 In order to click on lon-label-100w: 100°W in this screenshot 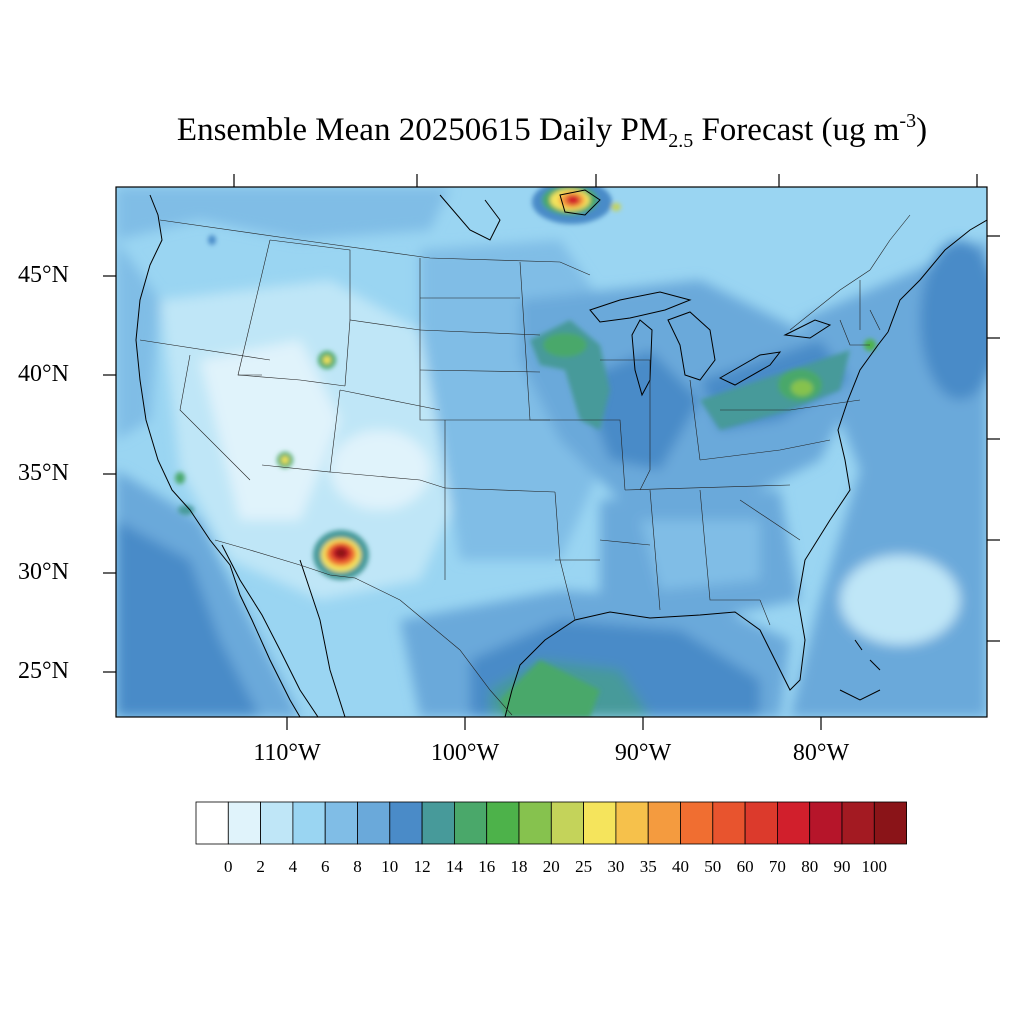, I will do `click(465, 753)`.